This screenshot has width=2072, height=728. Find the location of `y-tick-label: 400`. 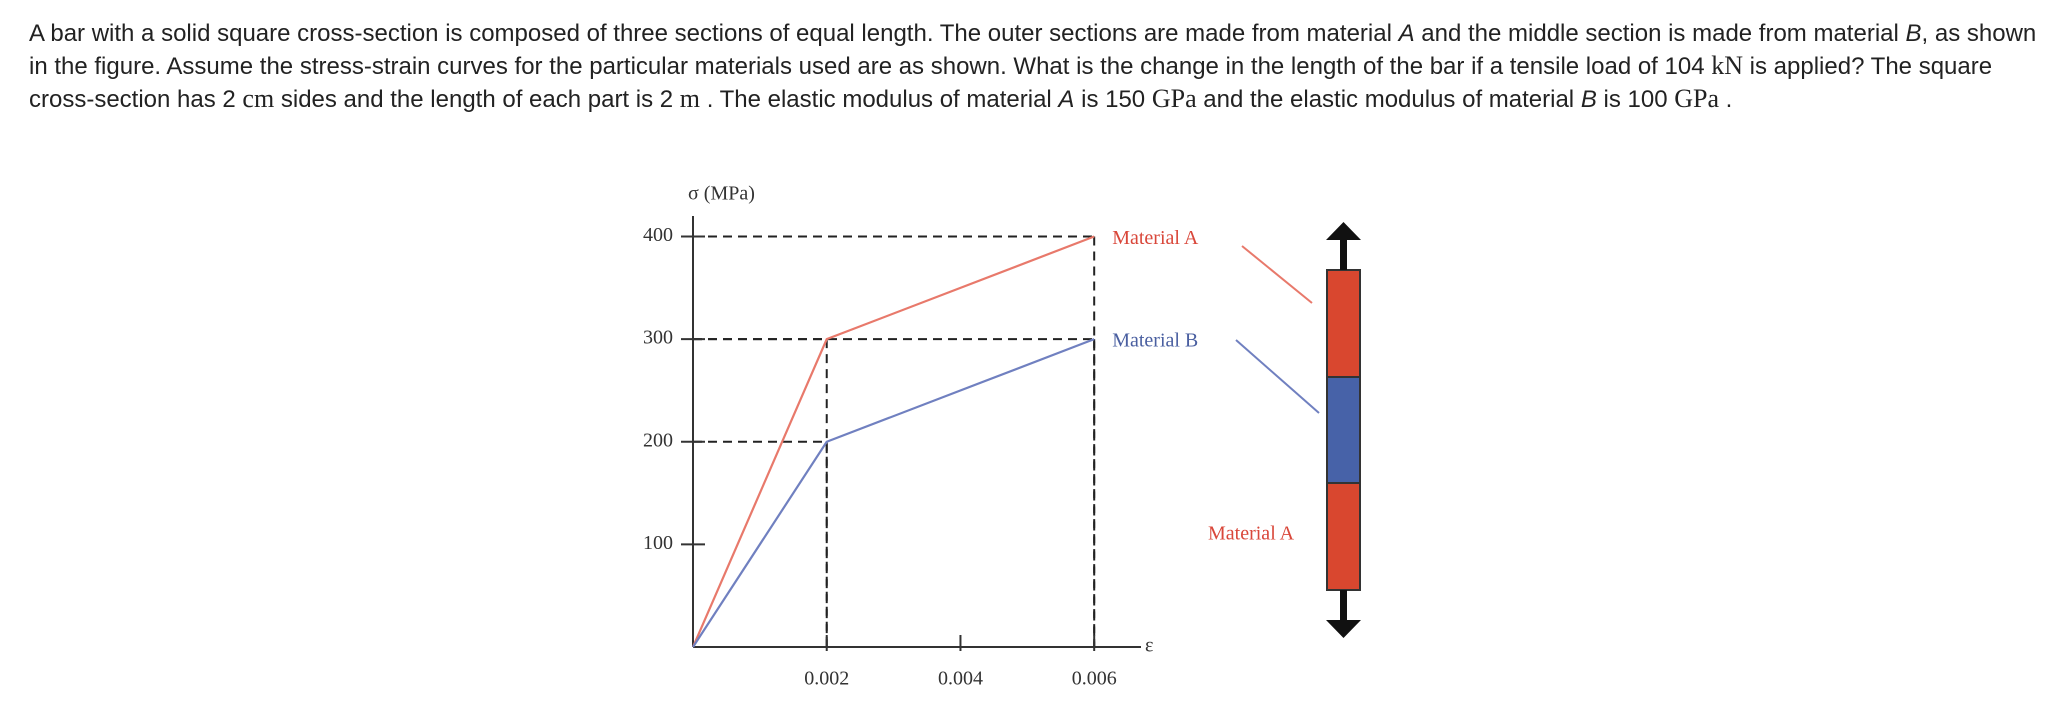

y-tick-label: 400 is located at coordinates (658, 235).